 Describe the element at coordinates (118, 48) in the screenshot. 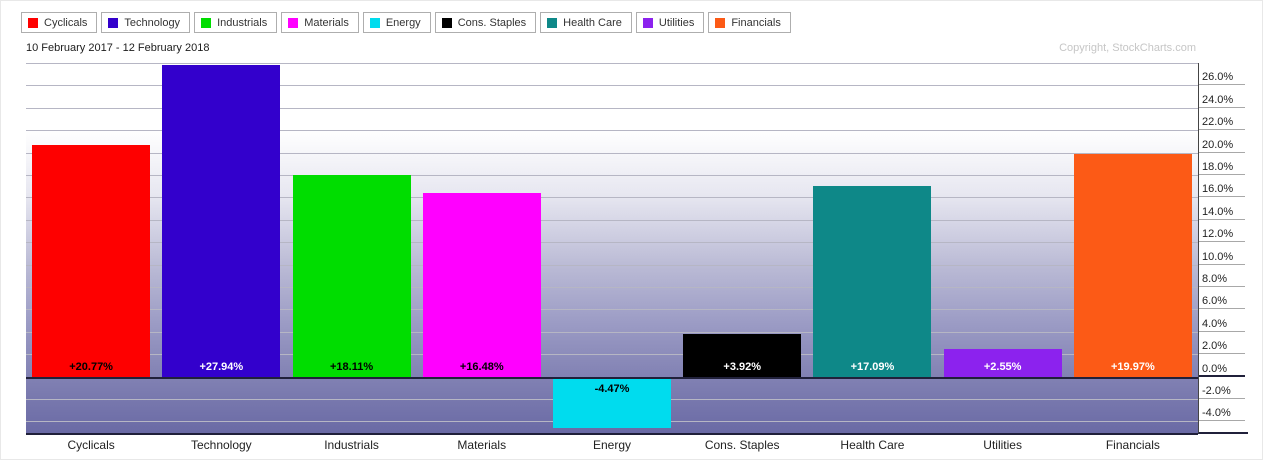

I see `date-range-label: 10 February 2017 - 12 February 2018` at that location.